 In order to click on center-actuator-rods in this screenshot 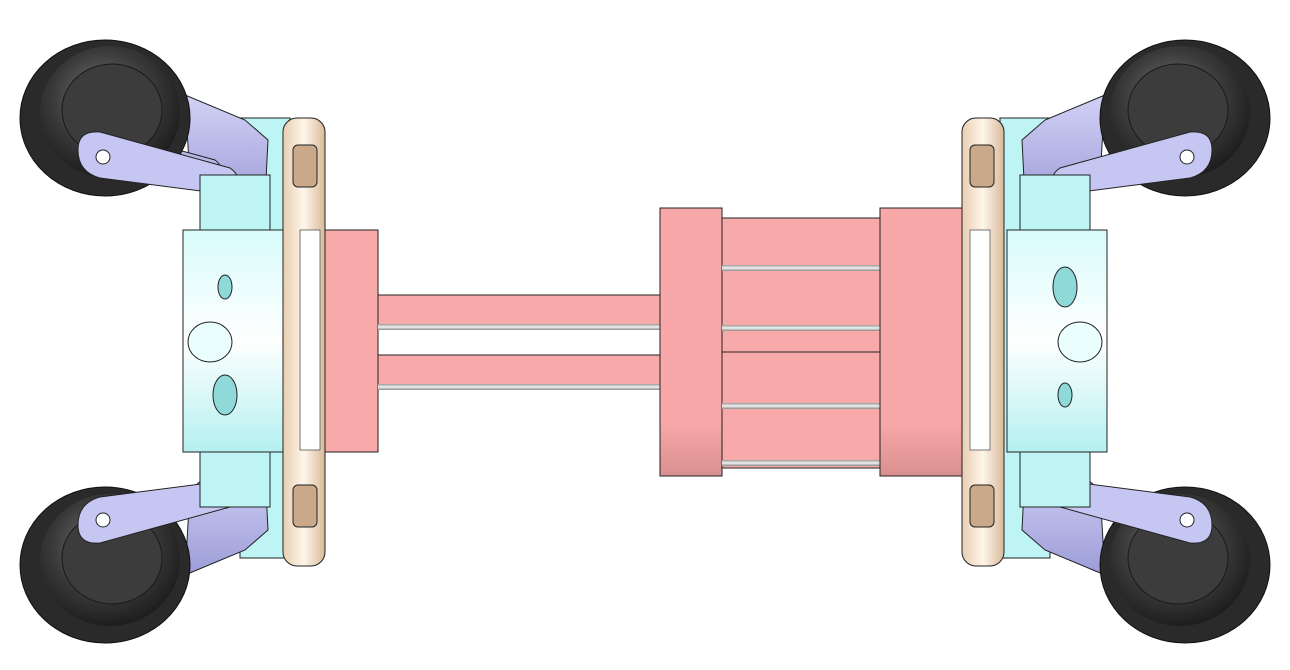, I will do `click(520, 342)`.